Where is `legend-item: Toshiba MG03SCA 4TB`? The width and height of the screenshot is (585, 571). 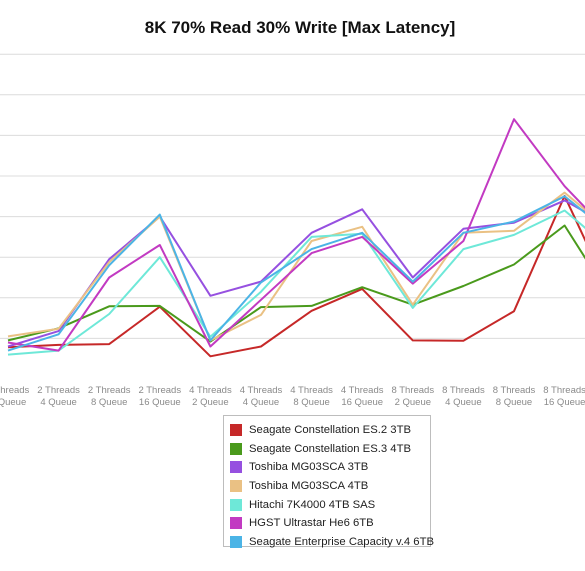
legend-item: Toshiba MG03SCA 4TB is located at coordinates (327, 486).